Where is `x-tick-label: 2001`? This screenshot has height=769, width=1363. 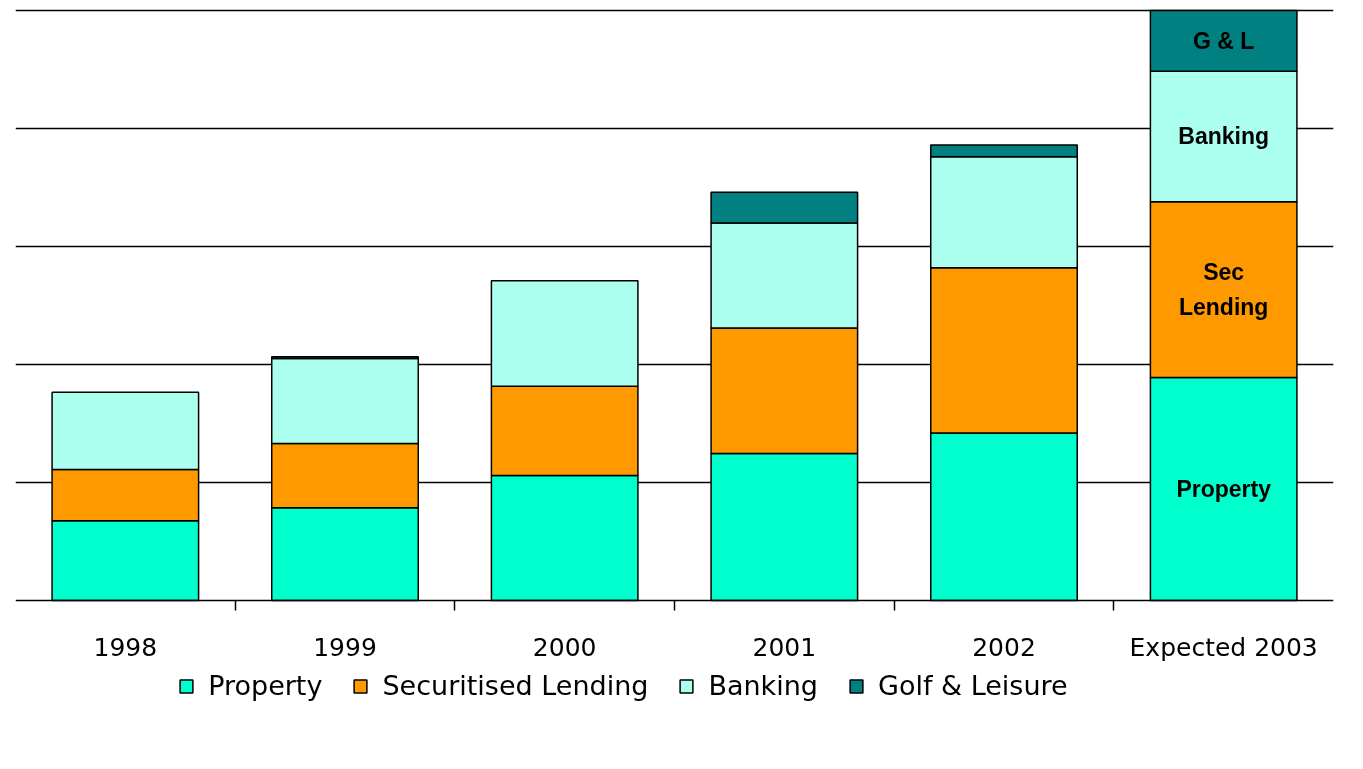
x-tick-label: 2001 is located at coordinates (784, 647).